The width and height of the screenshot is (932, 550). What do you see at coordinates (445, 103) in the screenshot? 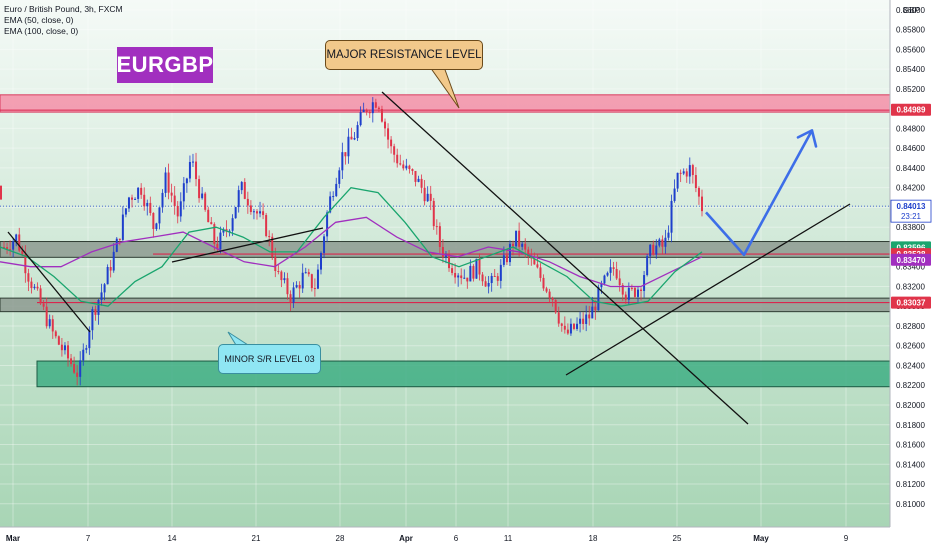
I see `resistance-zone` at bounding box center [445, 103].